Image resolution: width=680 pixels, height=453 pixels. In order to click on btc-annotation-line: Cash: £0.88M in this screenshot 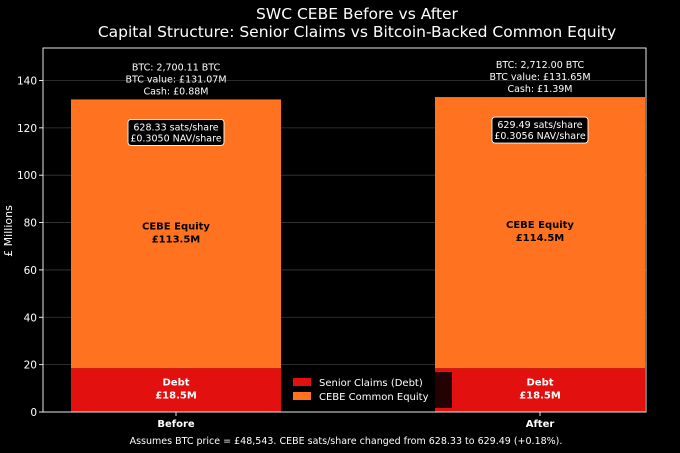, I will do `click(175, 91)`.